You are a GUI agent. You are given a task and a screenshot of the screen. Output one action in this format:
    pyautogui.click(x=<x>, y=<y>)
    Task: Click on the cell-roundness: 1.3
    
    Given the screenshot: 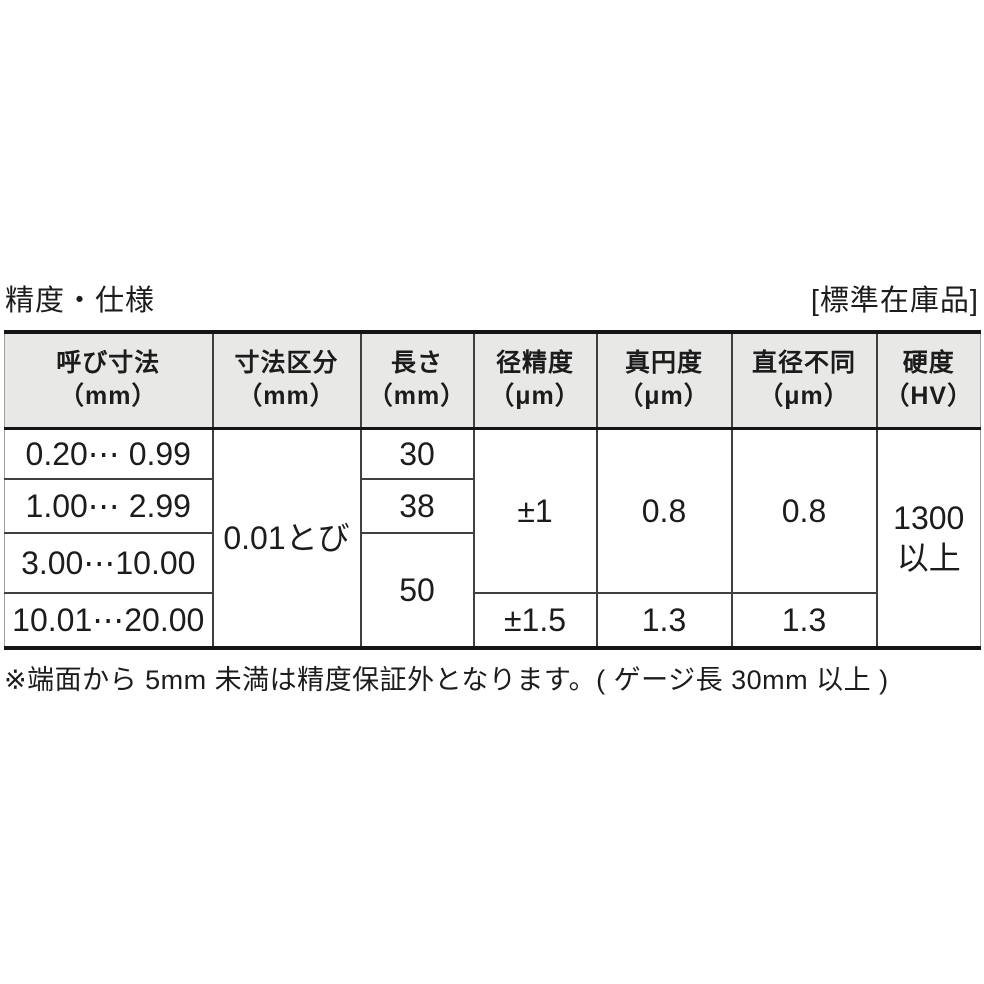 What is the action you would take?
    pyautogui.click(x=663, y=620)
    